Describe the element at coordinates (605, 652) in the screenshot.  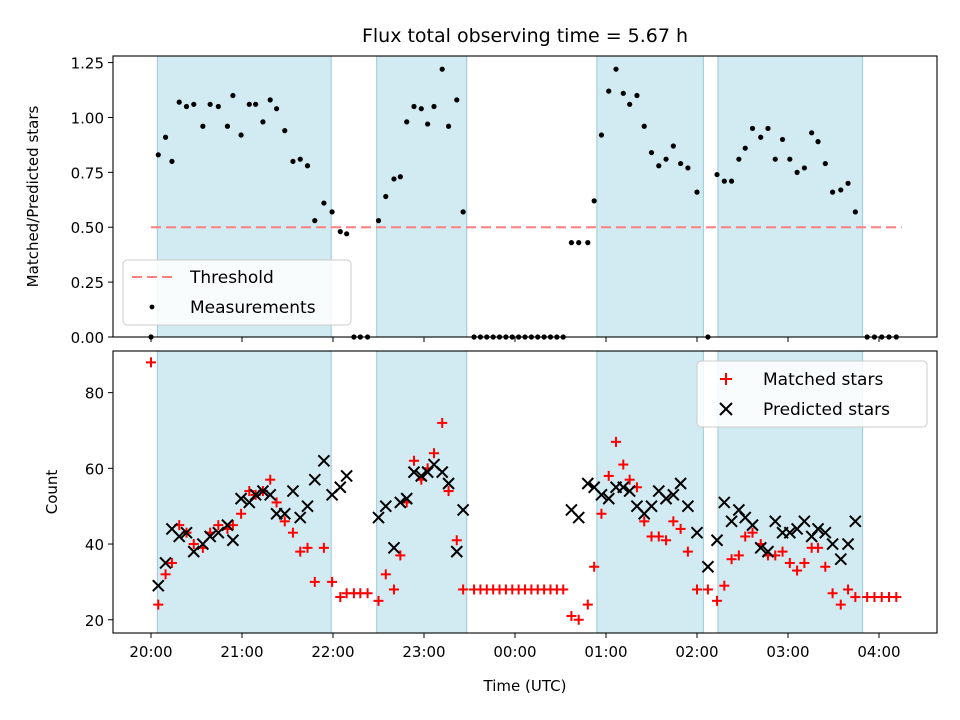
I see `x-tick-label: 01:00` at that location.